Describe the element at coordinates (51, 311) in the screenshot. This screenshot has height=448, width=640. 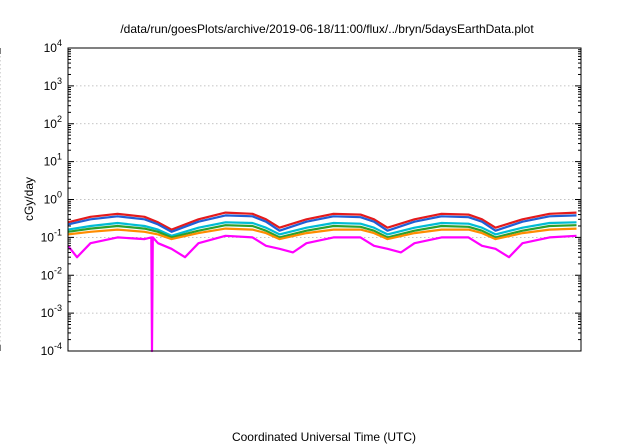
I see `y-tick-label: 10⁻³` at that location.